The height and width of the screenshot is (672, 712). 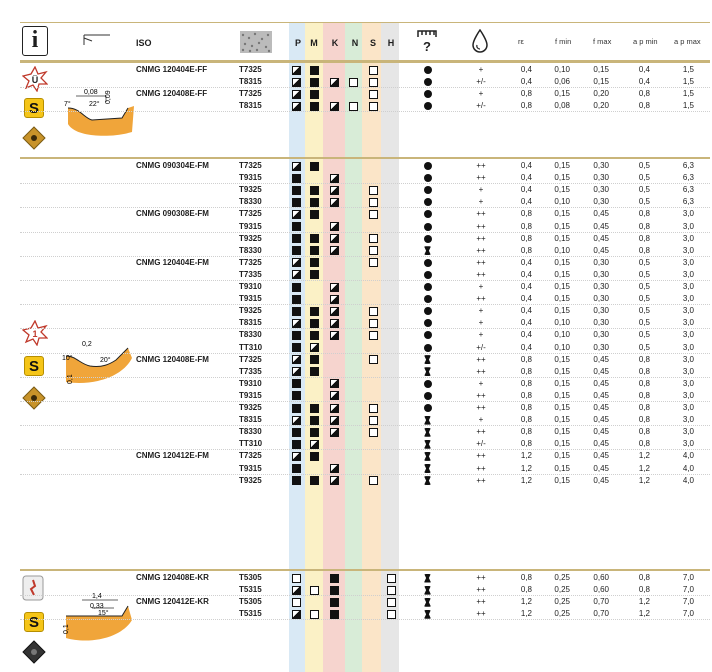 I want to click on geo-ff-0: 0,08, so click(x=91, y=92).